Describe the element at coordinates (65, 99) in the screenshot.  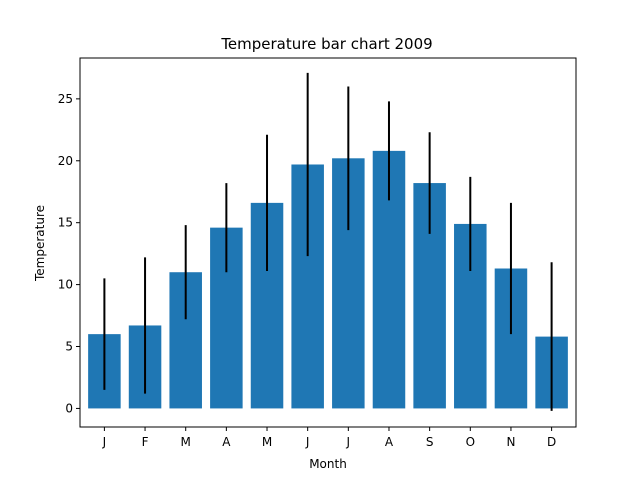
I see `y-tick-label: 25` at that location.